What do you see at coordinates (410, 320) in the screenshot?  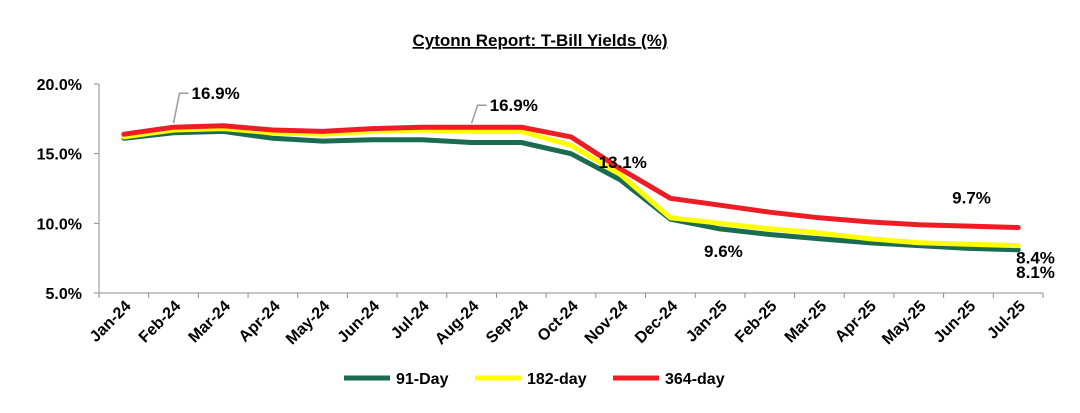 I see `x-tick-label: Jul-24` at bounding box center [410, 320].